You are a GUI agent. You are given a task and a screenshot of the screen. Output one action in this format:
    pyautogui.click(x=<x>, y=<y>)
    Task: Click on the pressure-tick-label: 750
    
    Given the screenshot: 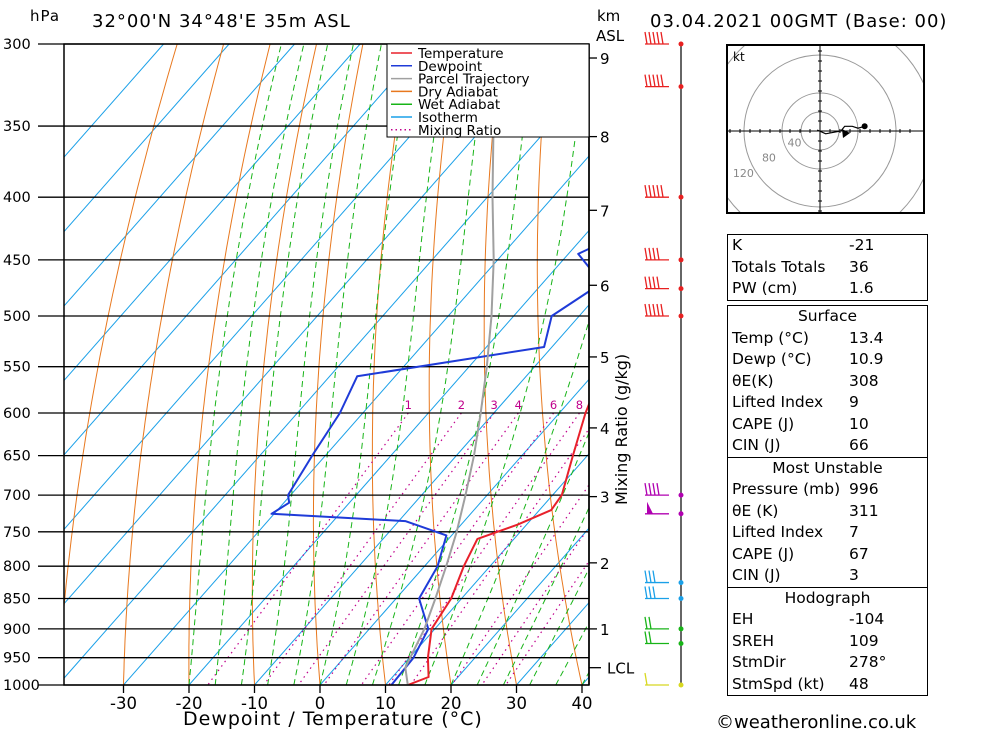 What is the action you would take?
    pyautogui.click(x=17, y=533)
    